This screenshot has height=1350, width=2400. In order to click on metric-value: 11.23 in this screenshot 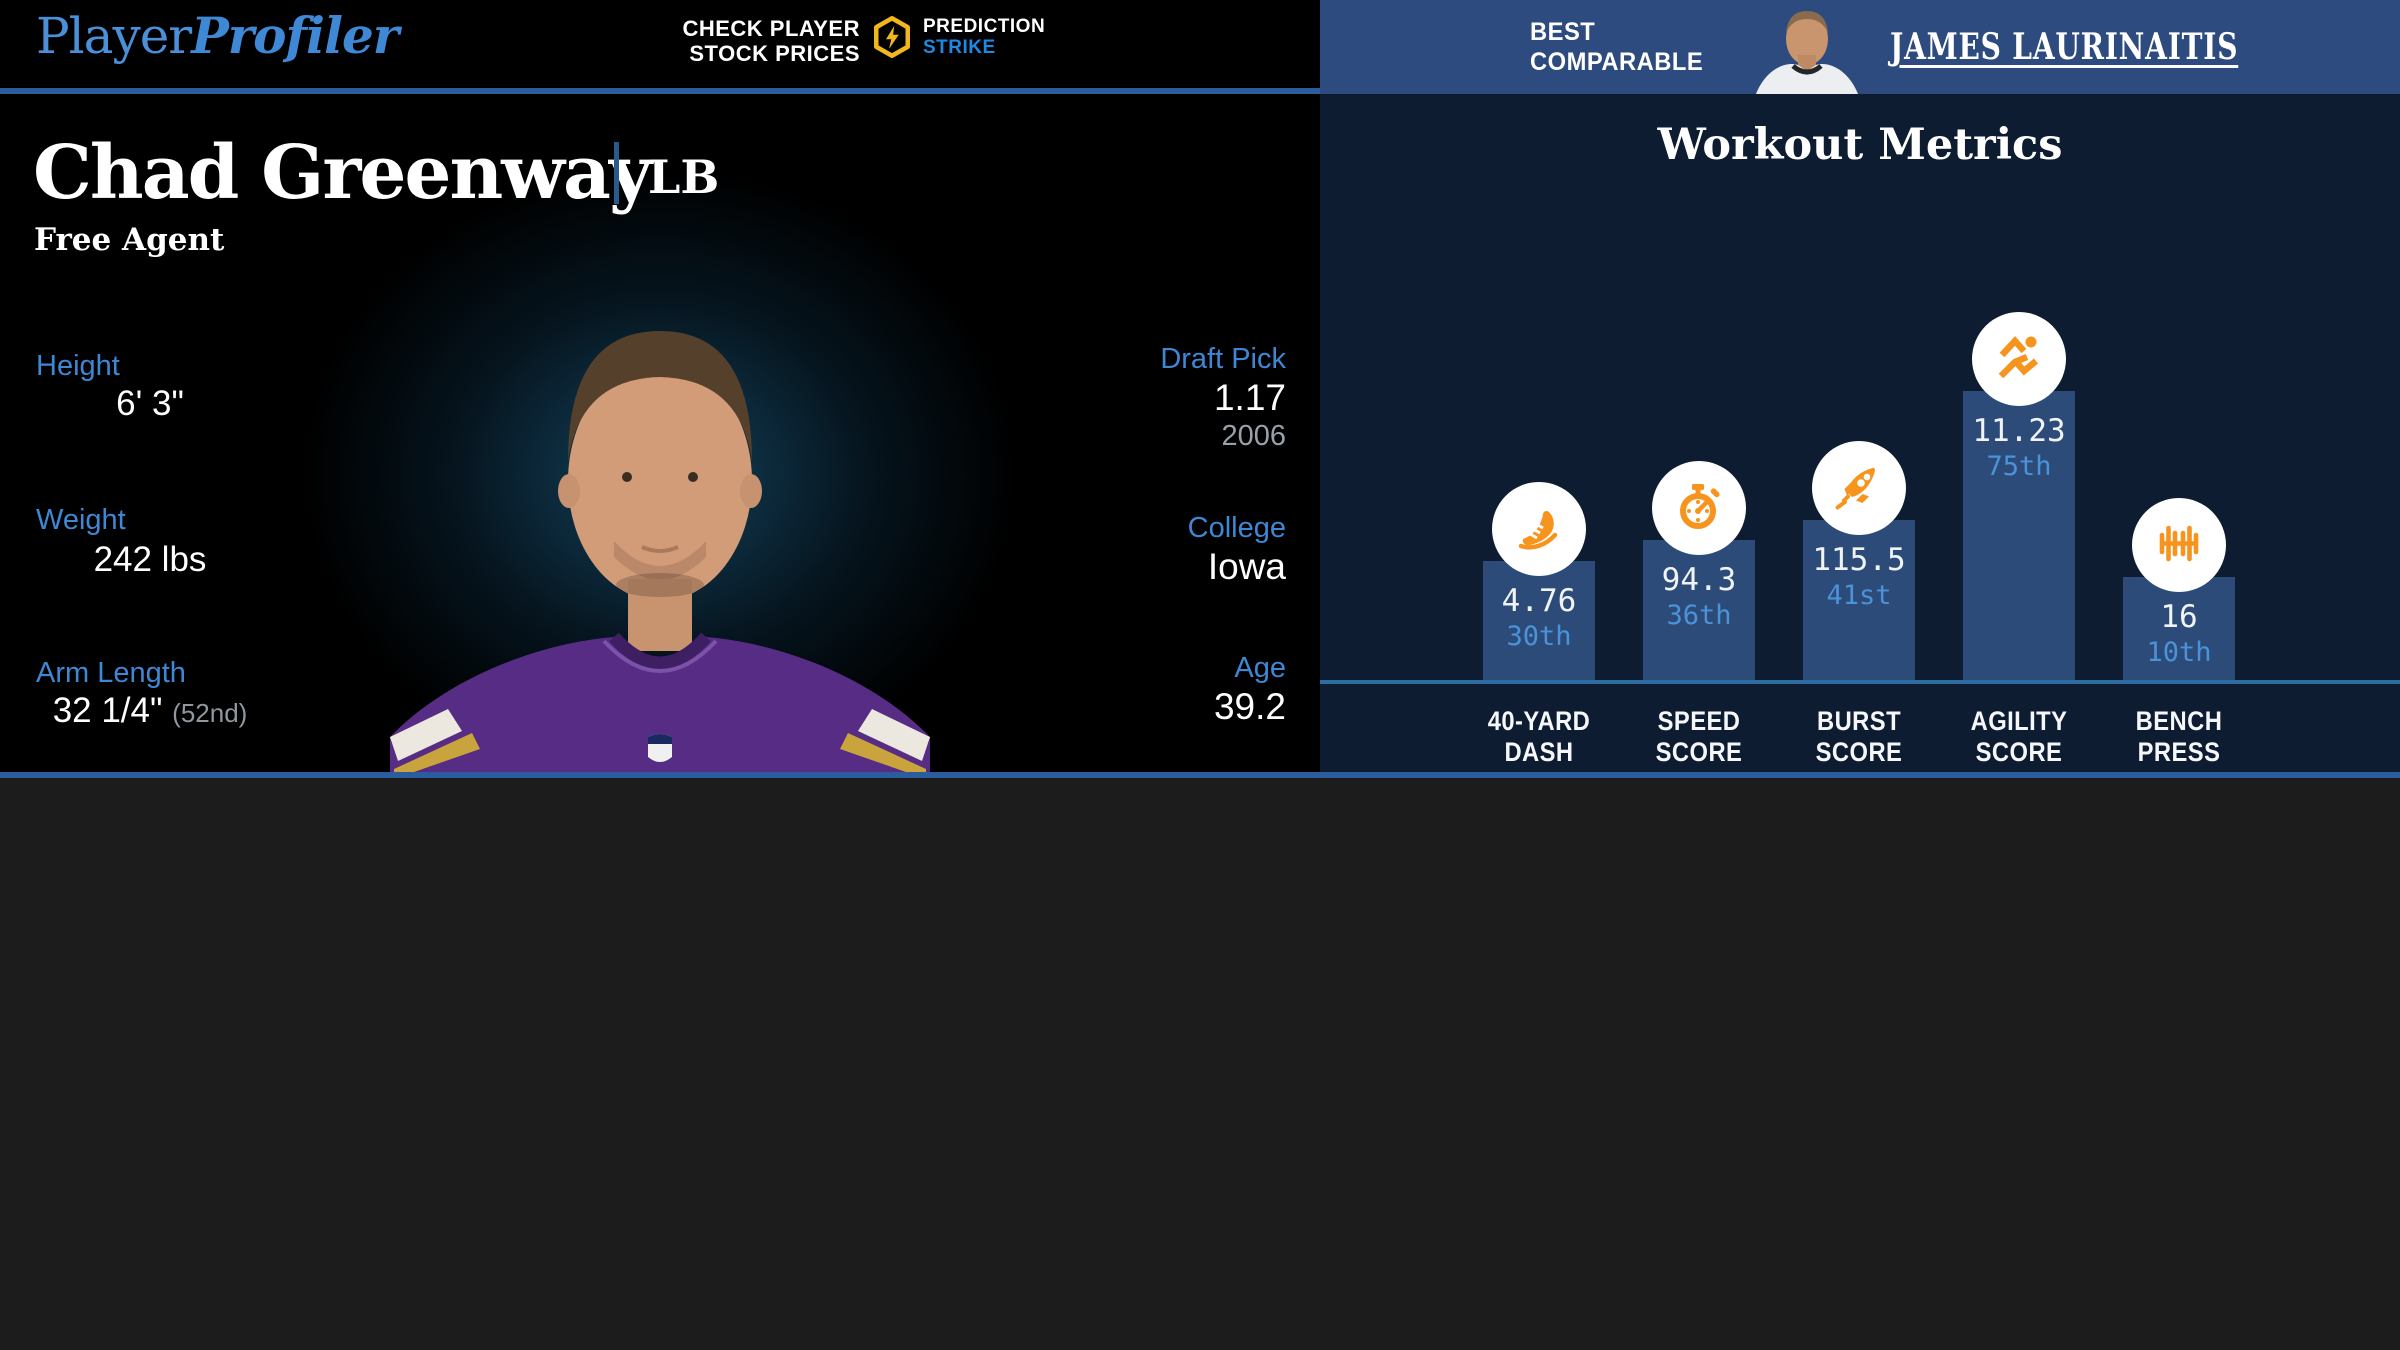, I will do `click(2019, 431)`.